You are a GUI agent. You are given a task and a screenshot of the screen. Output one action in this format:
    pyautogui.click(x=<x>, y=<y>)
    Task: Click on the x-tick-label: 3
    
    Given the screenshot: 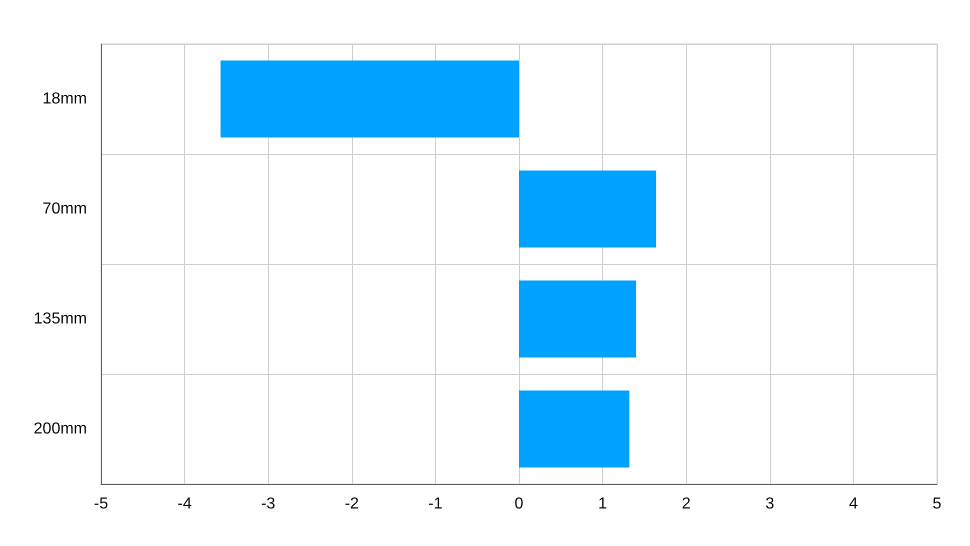 What is the action you would take?
    pyautogui.click(x=769, y=504)
    